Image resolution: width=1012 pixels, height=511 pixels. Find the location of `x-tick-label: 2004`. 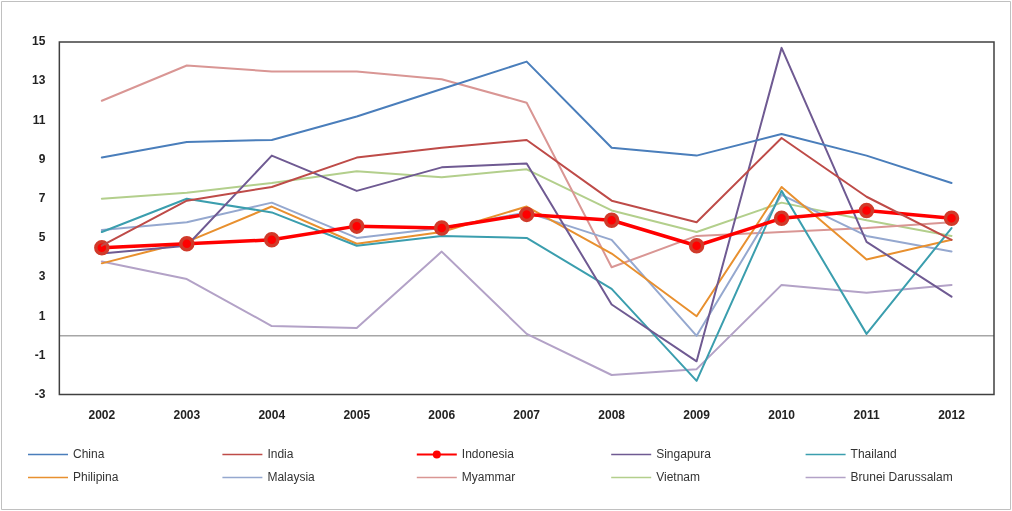

x-tick-label: 2004 is located at coordinates (272, 415).